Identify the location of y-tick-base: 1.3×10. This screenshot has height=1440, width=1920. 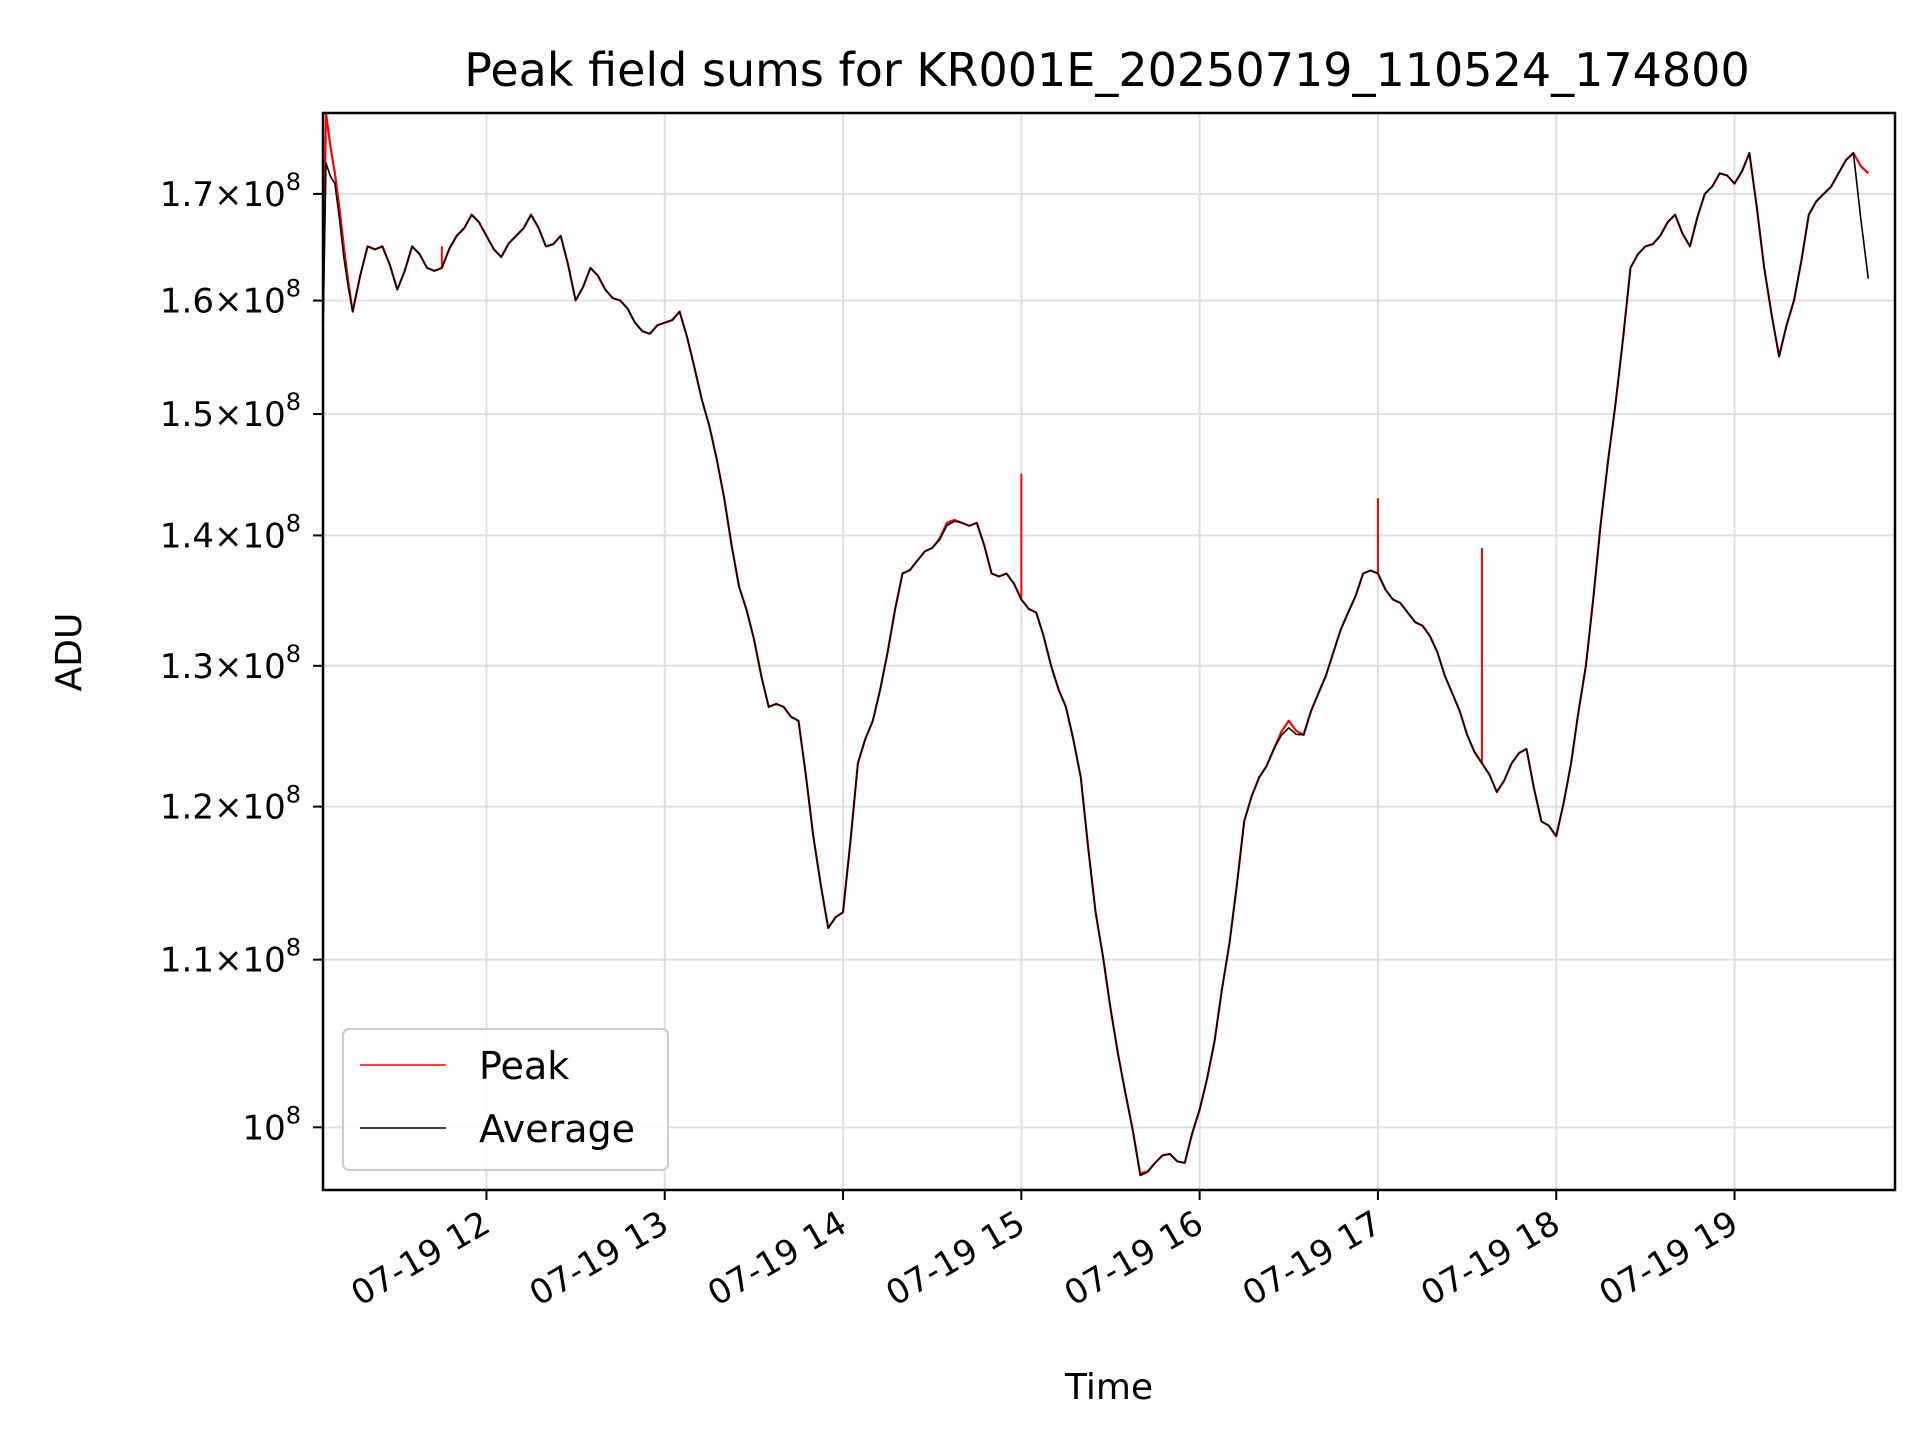
(223, 667).